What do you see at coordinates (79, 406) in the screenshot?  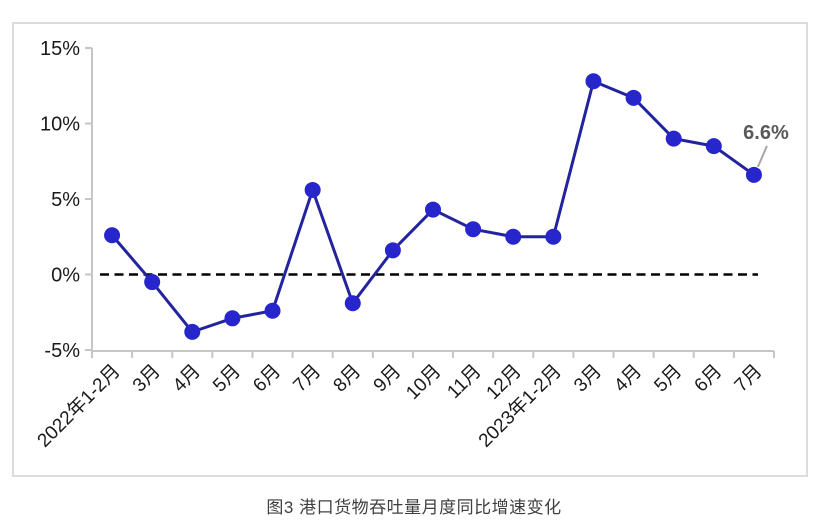 I see `x-tick-label: 2022年1-2月` at bounding box center [79, 406].